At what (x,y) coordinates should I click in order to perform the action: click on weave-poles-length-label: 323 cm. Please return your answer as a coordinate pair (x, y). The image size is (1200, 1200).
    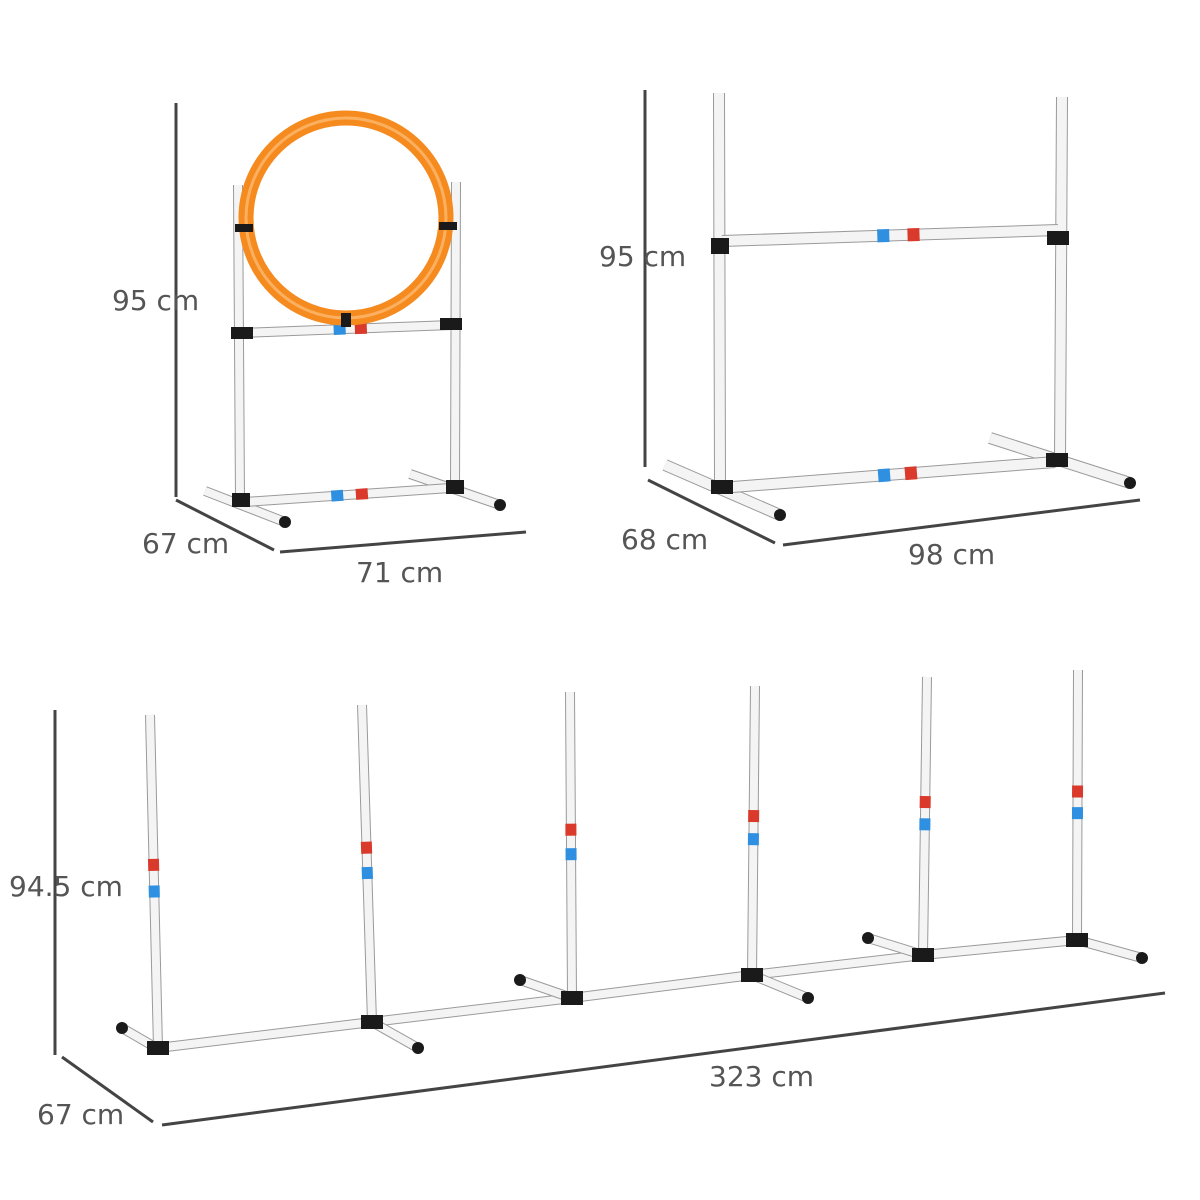
    Looking at the image, I should click on (762, 1076).